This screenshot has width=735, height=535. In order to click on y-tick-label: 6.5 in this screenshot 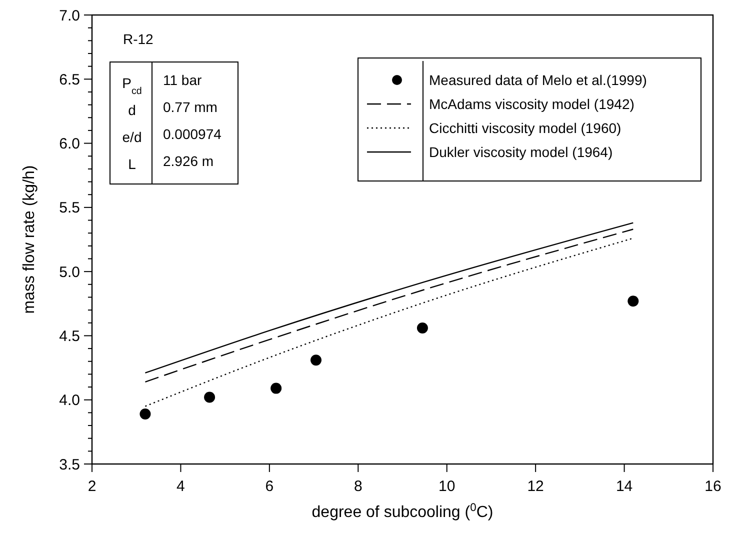, I will do `click(69, 79)`.